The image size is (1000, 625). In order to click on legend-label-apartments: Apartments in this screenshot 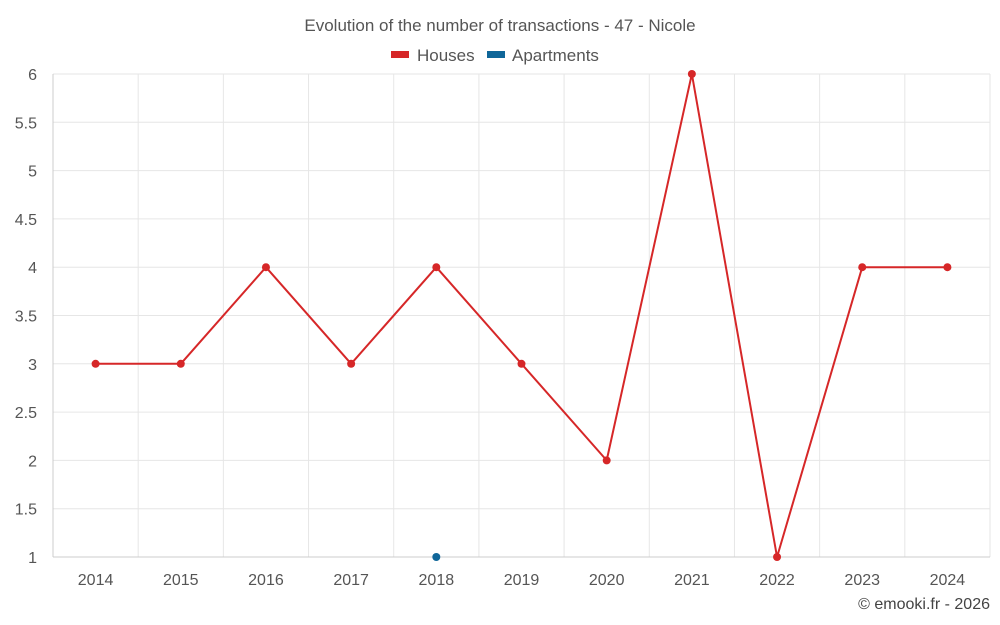, I will do `click(555, 55)`.